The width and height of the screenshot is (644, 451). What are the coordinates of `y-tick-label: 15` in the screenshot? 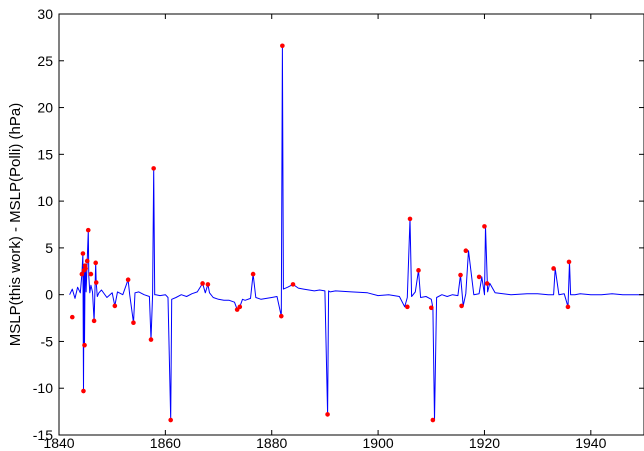 It's located at (45, 154).